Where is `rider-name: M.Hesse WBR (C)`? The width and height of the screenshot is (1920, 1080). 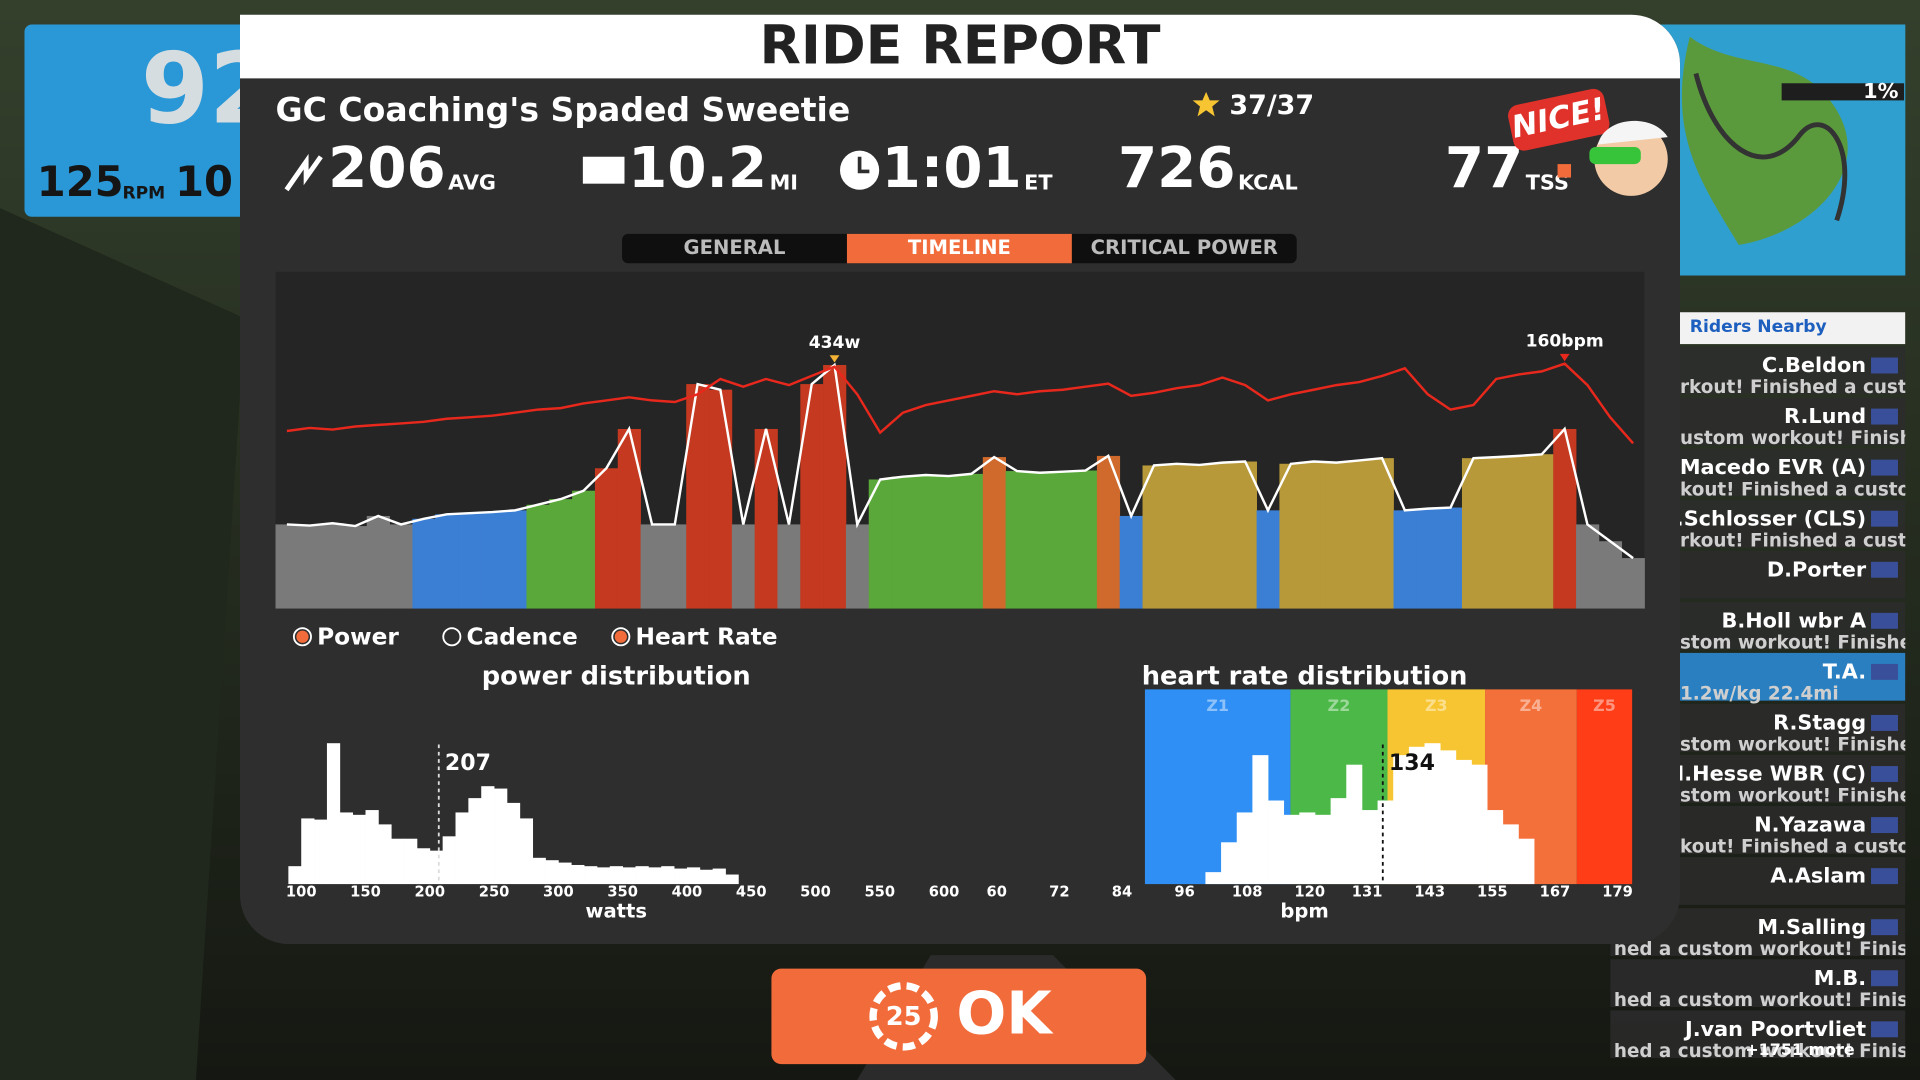 rider-name: M.Hesse WBR (C) is located at coordinates (1765, 774).